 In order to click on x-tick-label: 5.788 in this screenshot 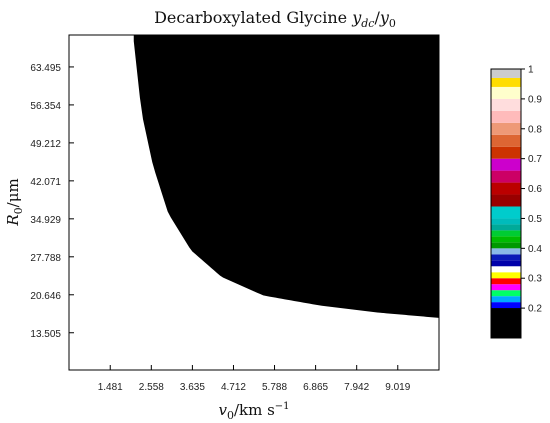, I will do `click(274, 387)`.